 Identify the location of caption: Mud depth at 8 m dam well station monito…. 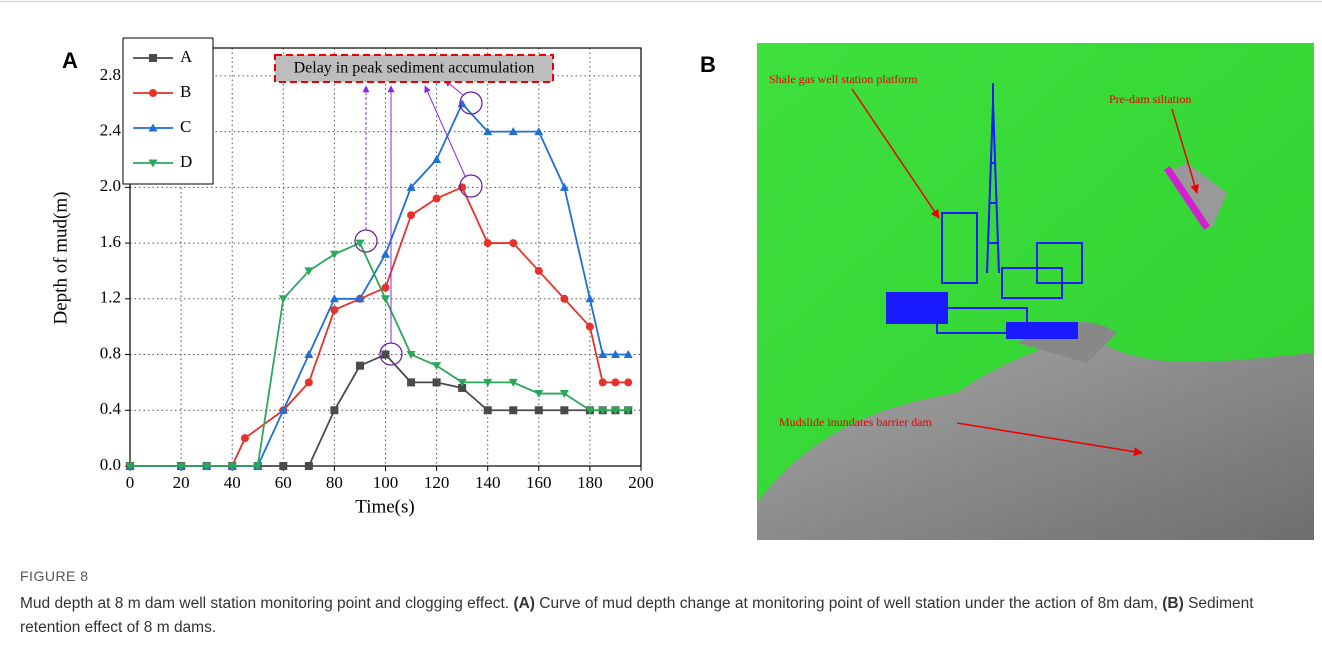
(660, 616).